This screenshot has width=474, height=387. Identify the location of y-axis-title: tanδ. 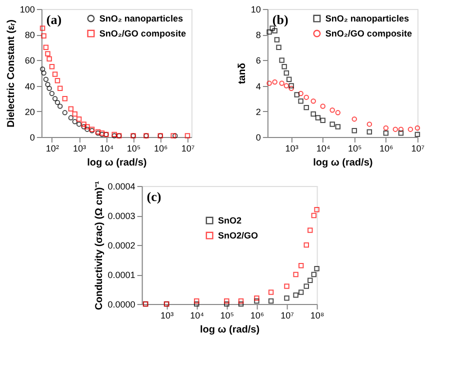
(242, 73).